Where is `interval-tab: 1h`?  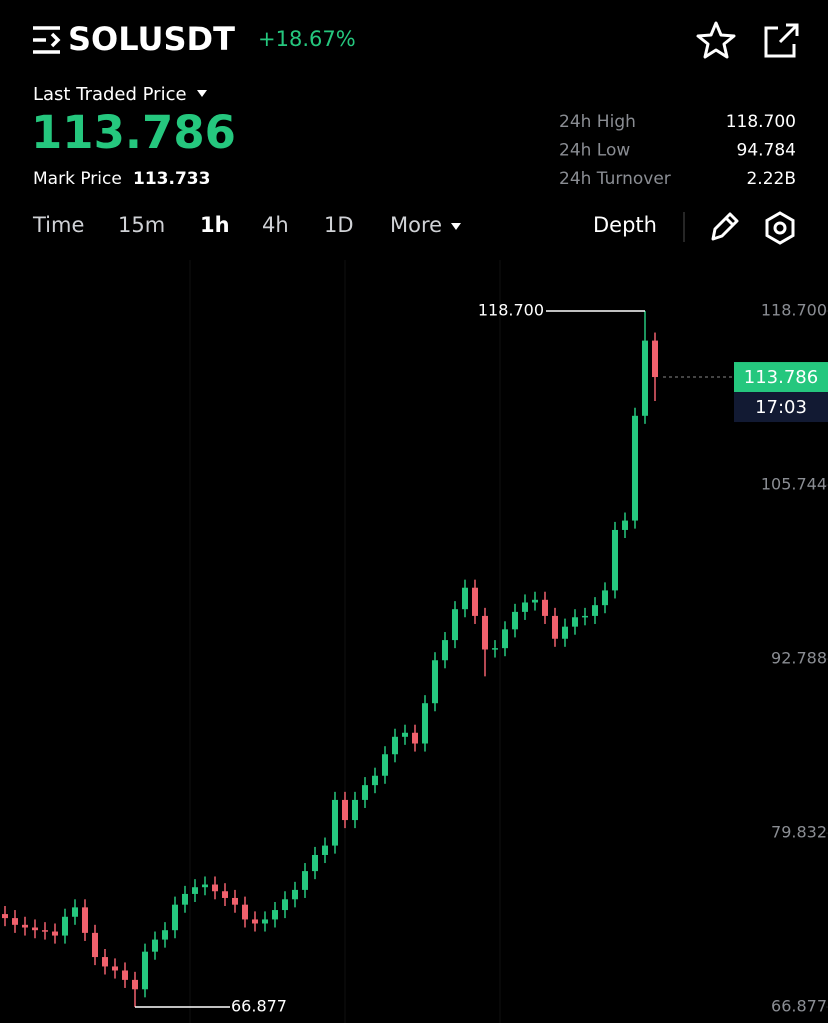
interval-tab: 1h is located at coordinates (215, 225).